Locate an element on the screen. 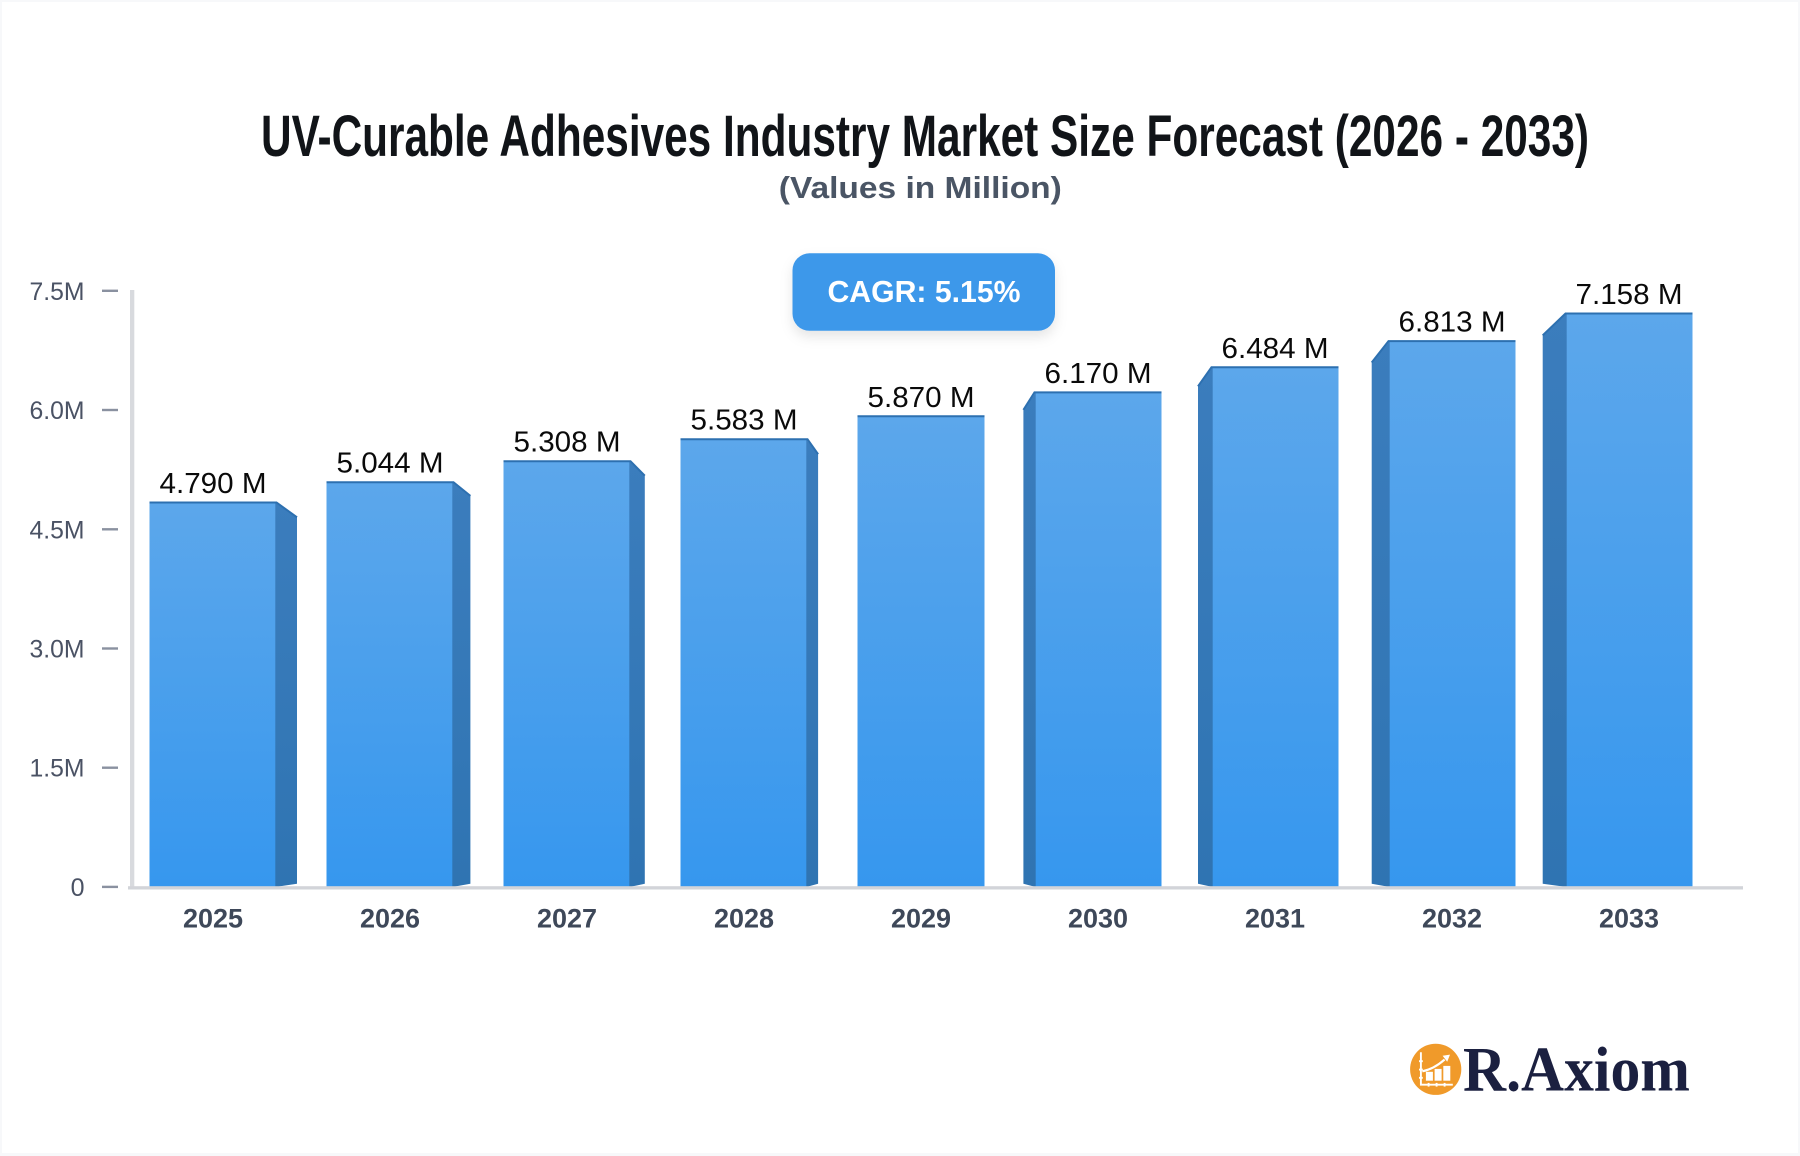 Image resolution: width=1800 pixels, height=1156 pixels. svg-text: CAGR: 5.15% is located at coordinates (924, 291).